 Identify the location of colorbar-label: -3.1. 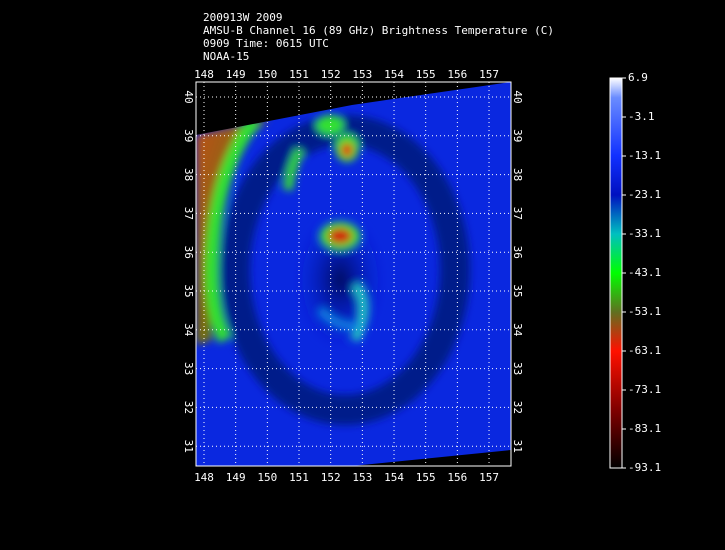
(641, 116).